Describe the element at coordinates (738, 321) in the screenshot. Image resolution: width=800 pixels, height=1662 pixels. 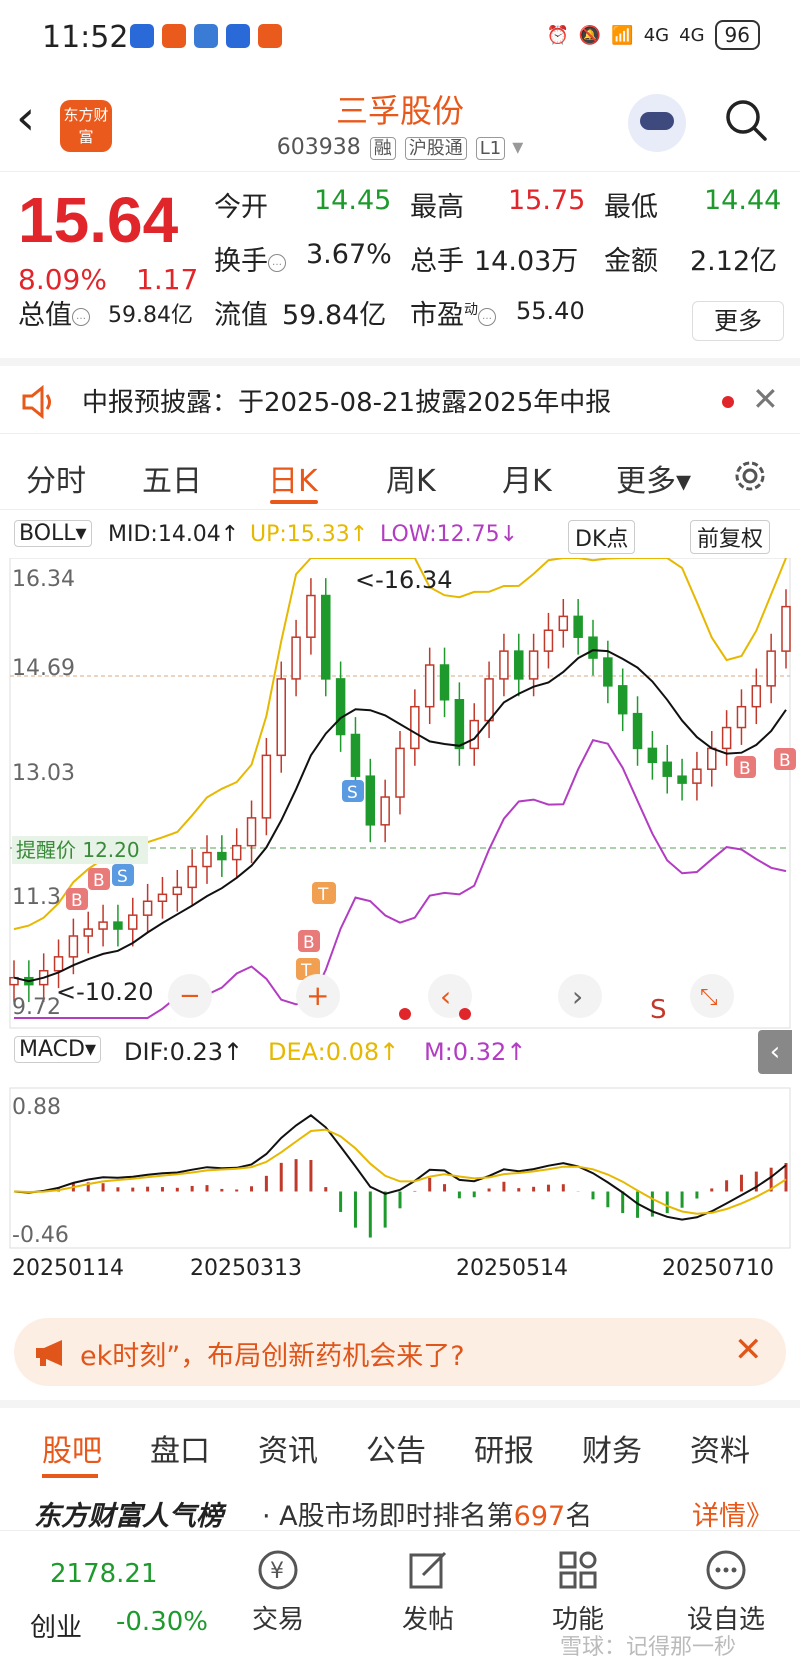
I see `more-button: 更多` at that location.